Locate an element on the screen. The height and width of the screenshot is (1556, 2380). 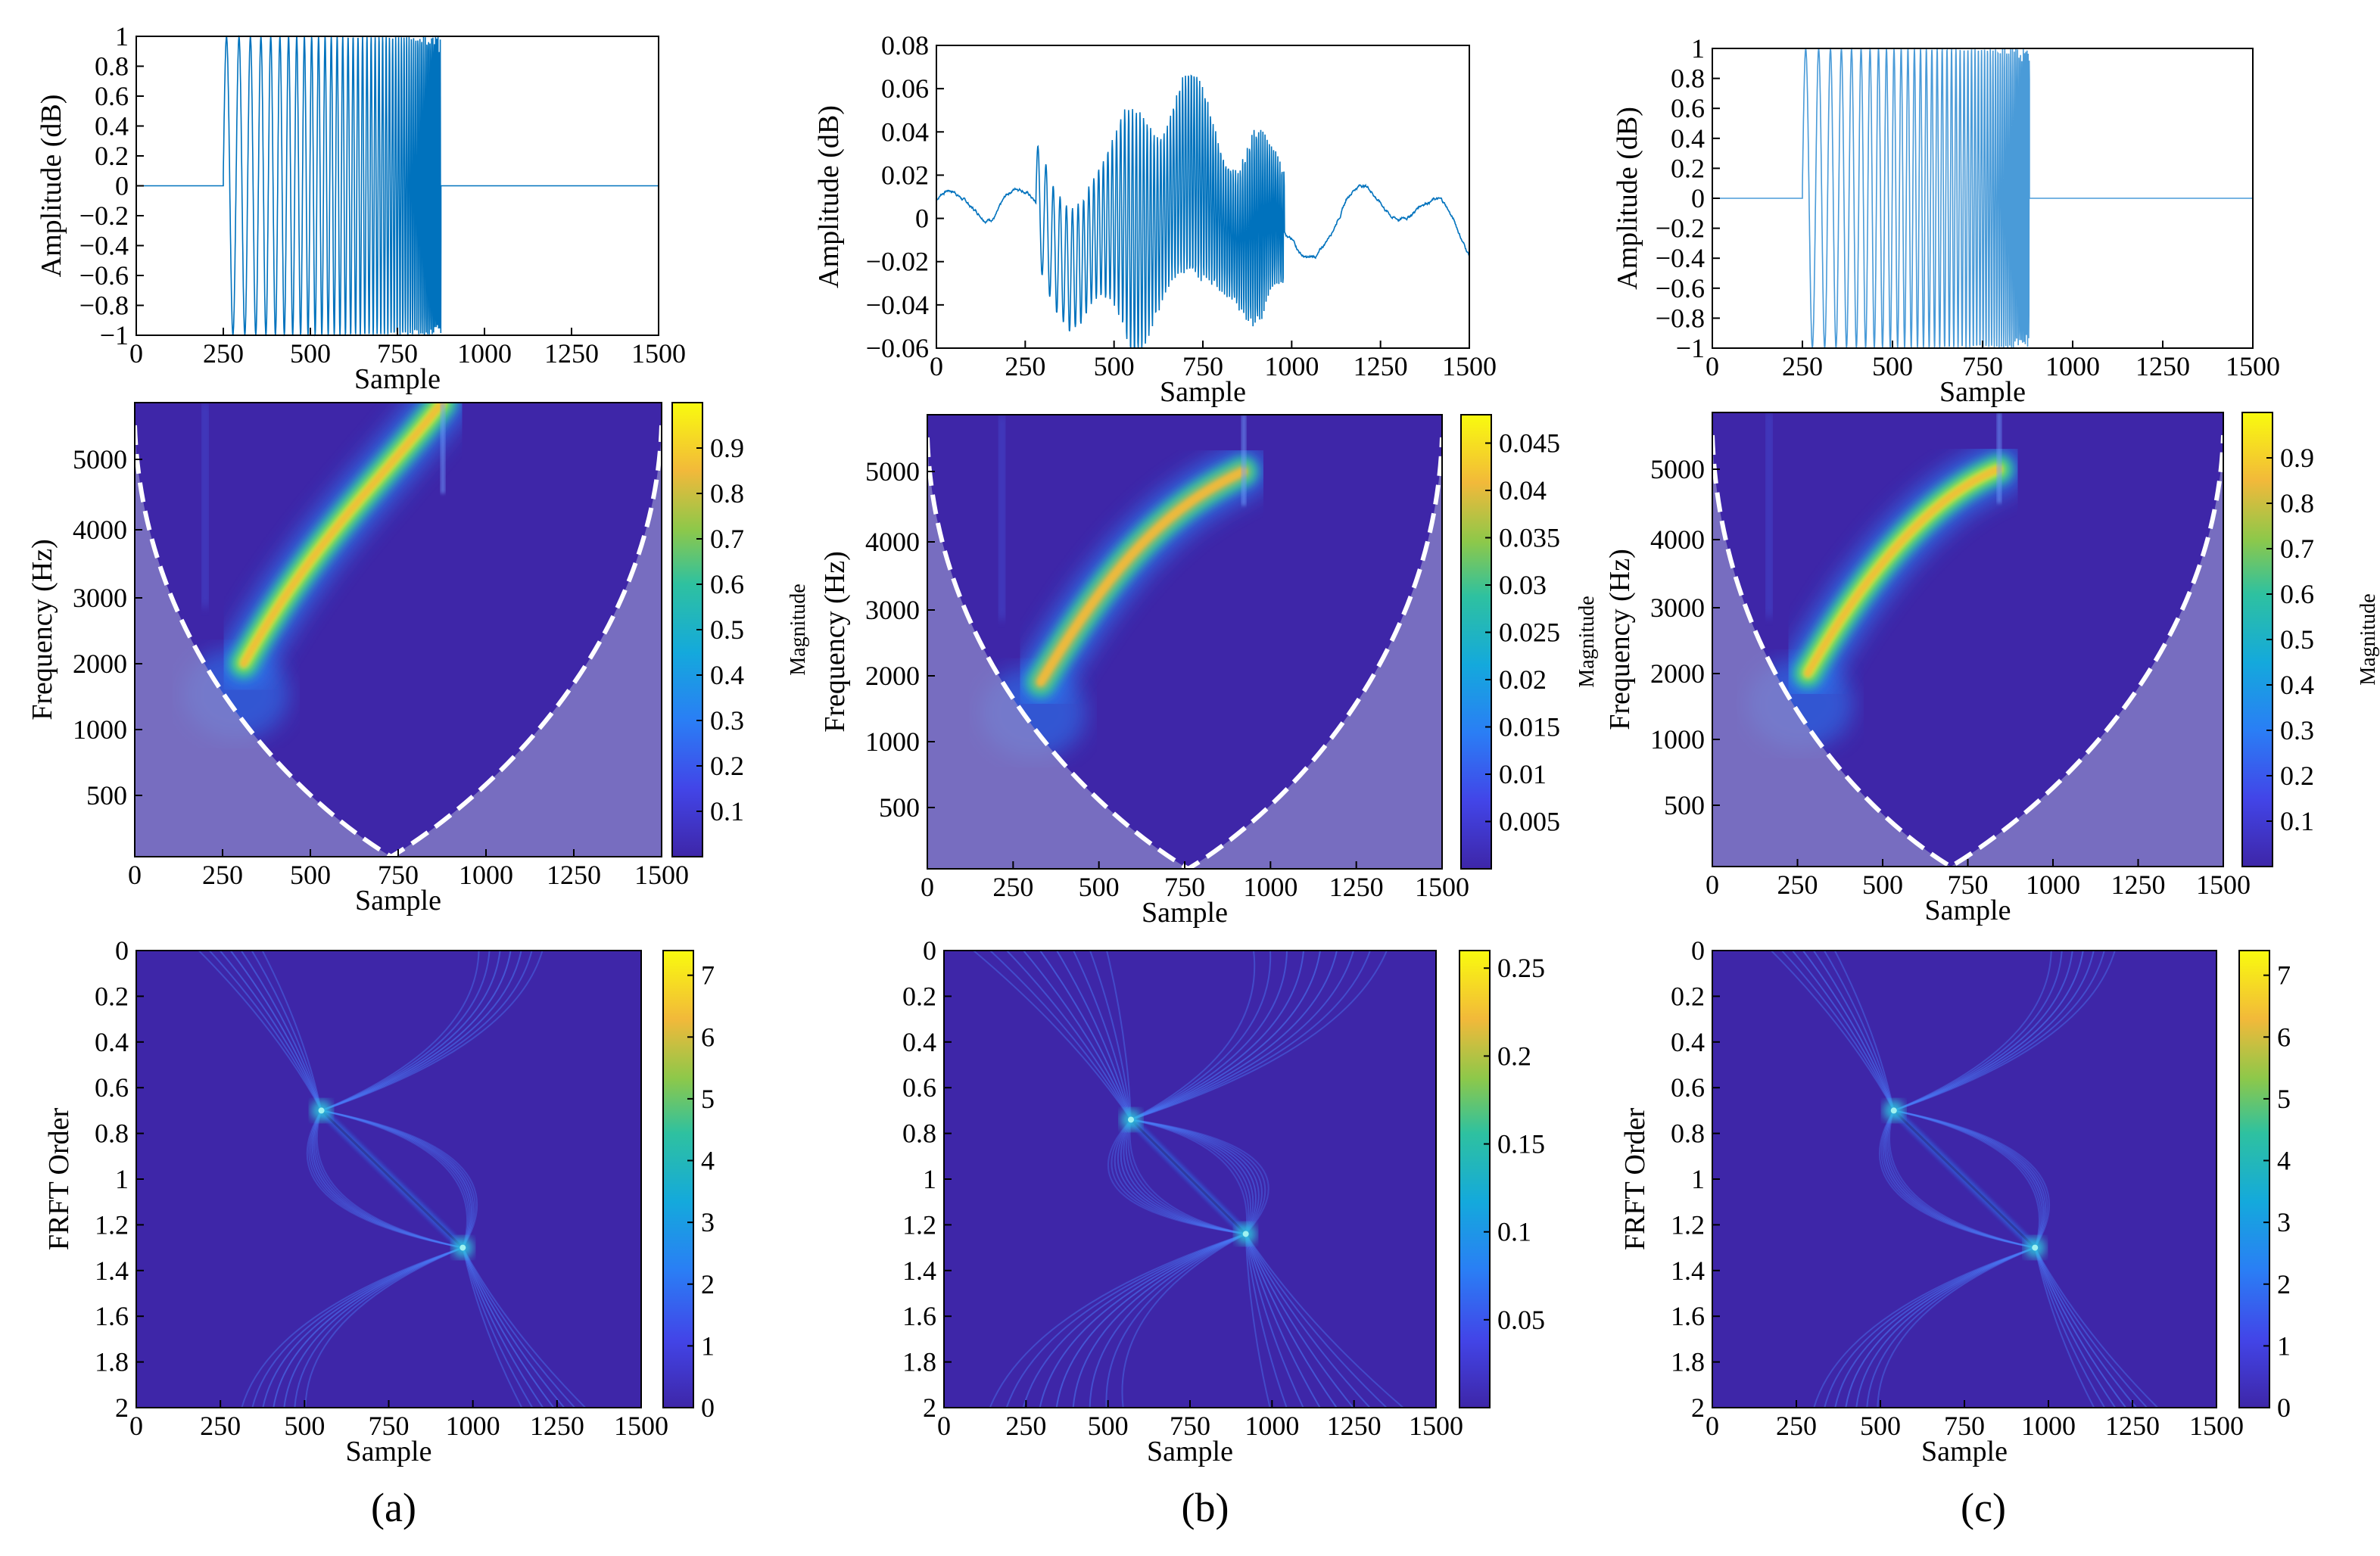
y-tick-label: 0.8 is located at coordinates (1688, 1134).